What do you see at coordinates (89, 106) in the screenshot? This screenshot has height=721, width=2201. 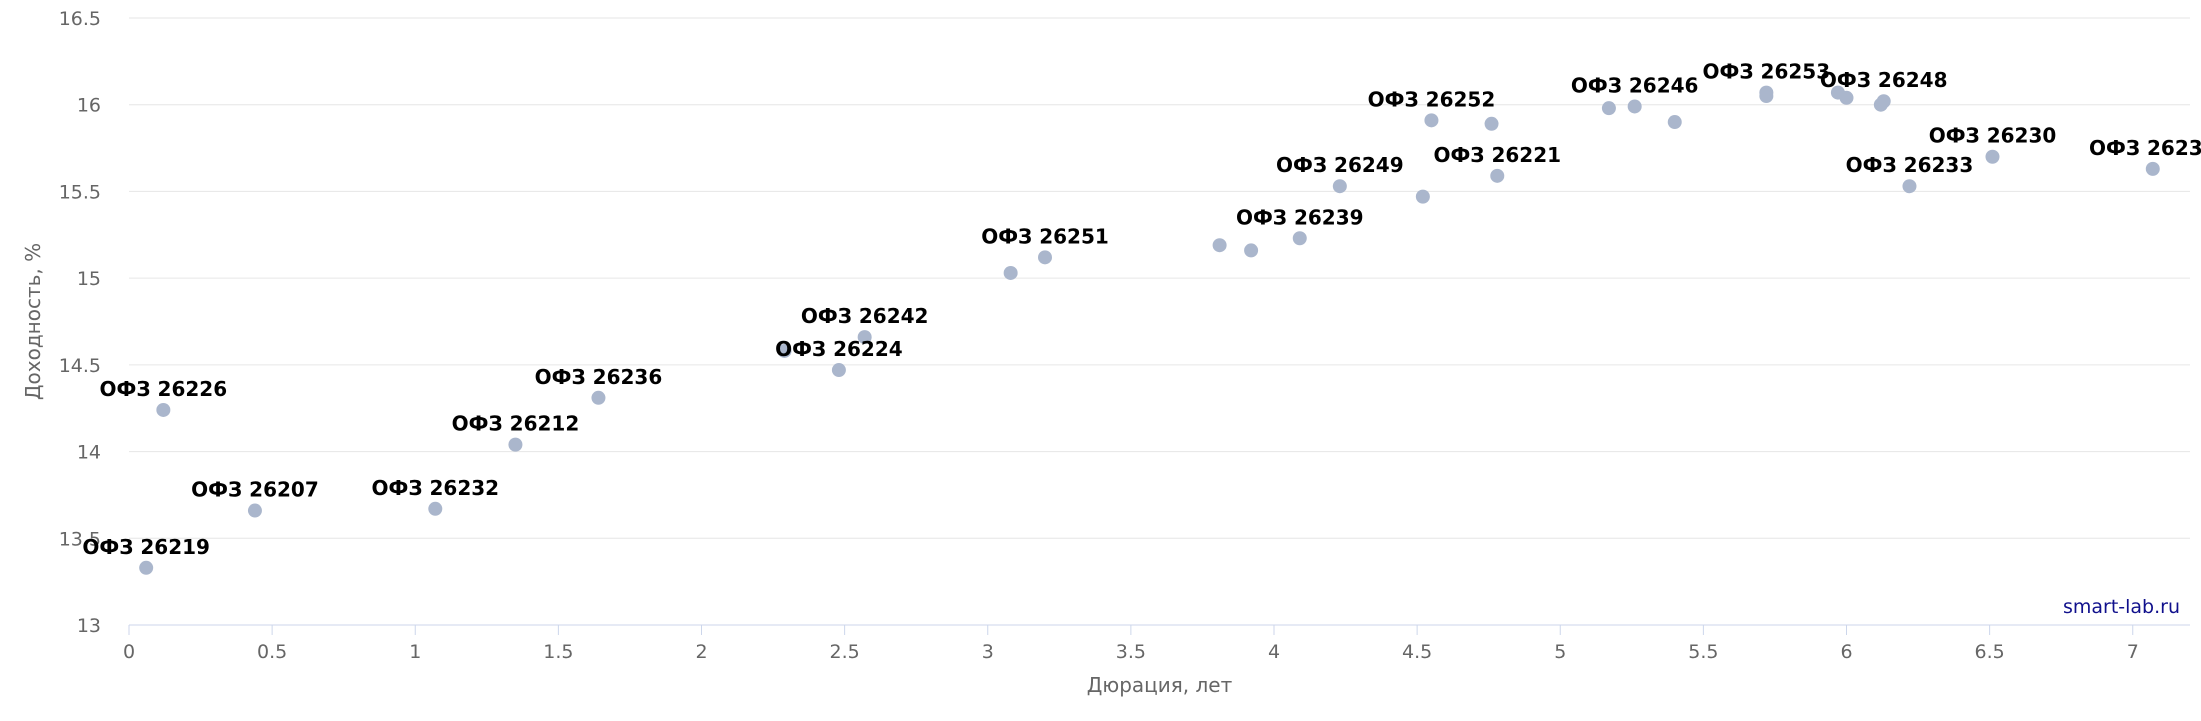 I see `y-tick-label: 16` at bounding box center [89, 106].